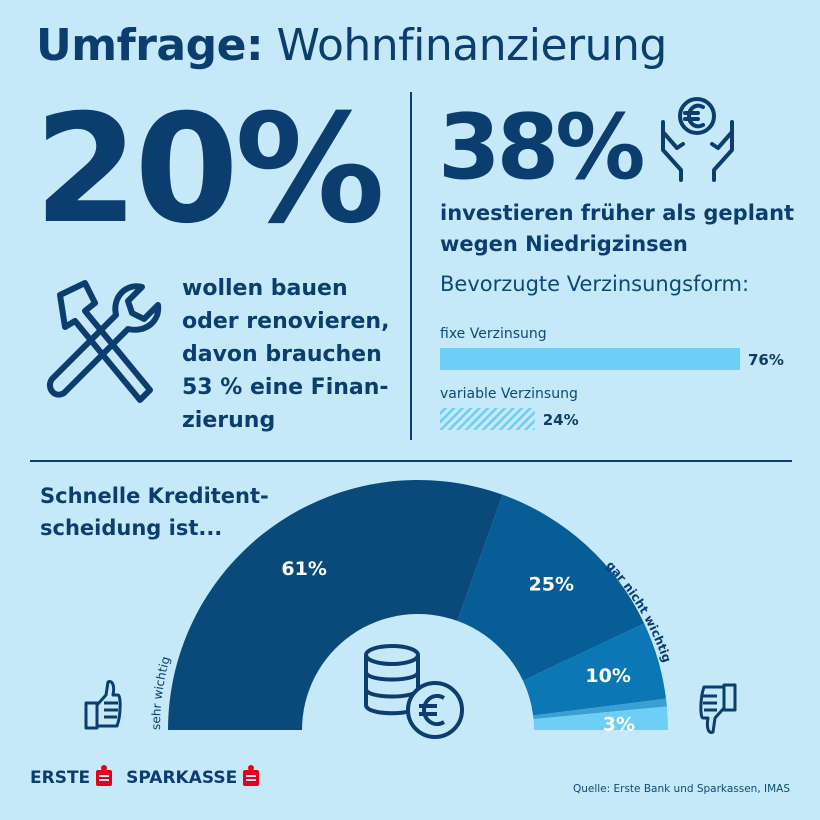  Describe the element at coordinates (681, 789) in the screenshot. I see `source-note: Quelle: Erste Bank und Sparkassen, IMAS` at that location.